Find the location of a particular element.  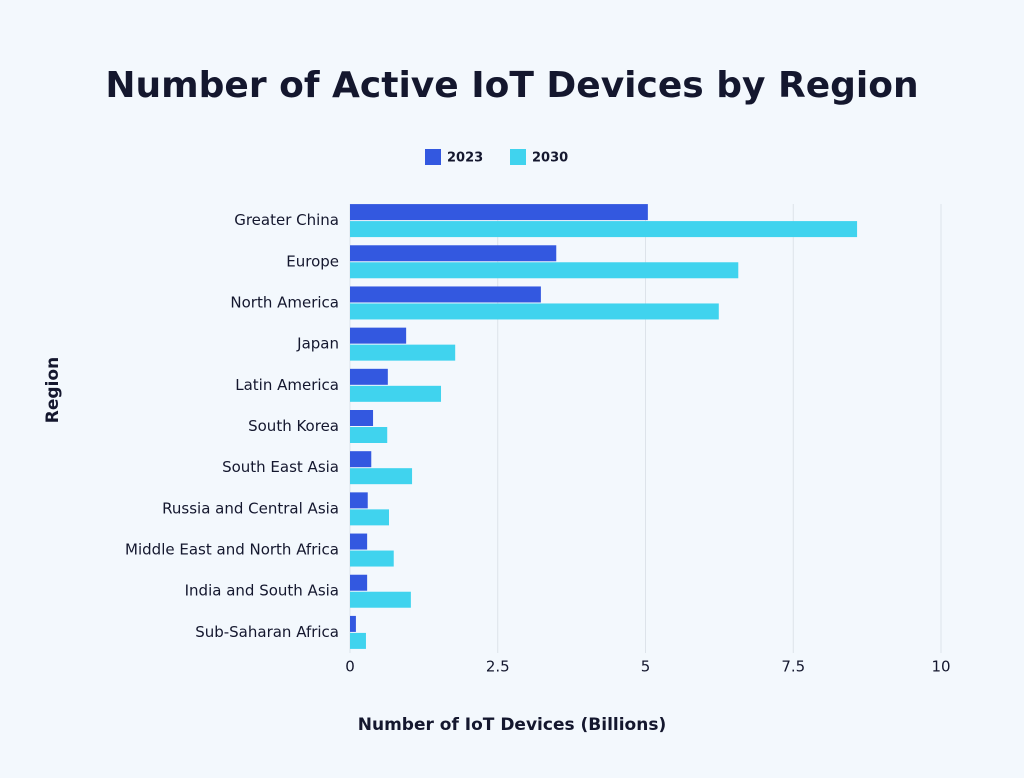

x-axis-title: Number of IoT Devices (Billions) is located at coordinates (512, 725).